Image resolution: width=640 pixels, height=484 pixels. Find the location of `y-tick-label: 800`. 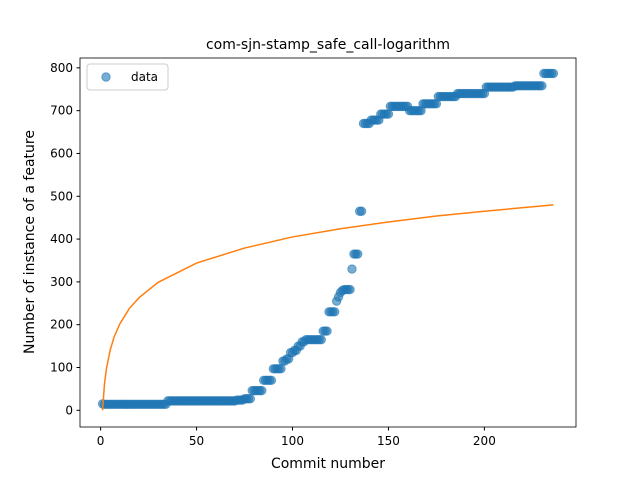

y-tick-label: 800 is located at coordinates (61, 68).